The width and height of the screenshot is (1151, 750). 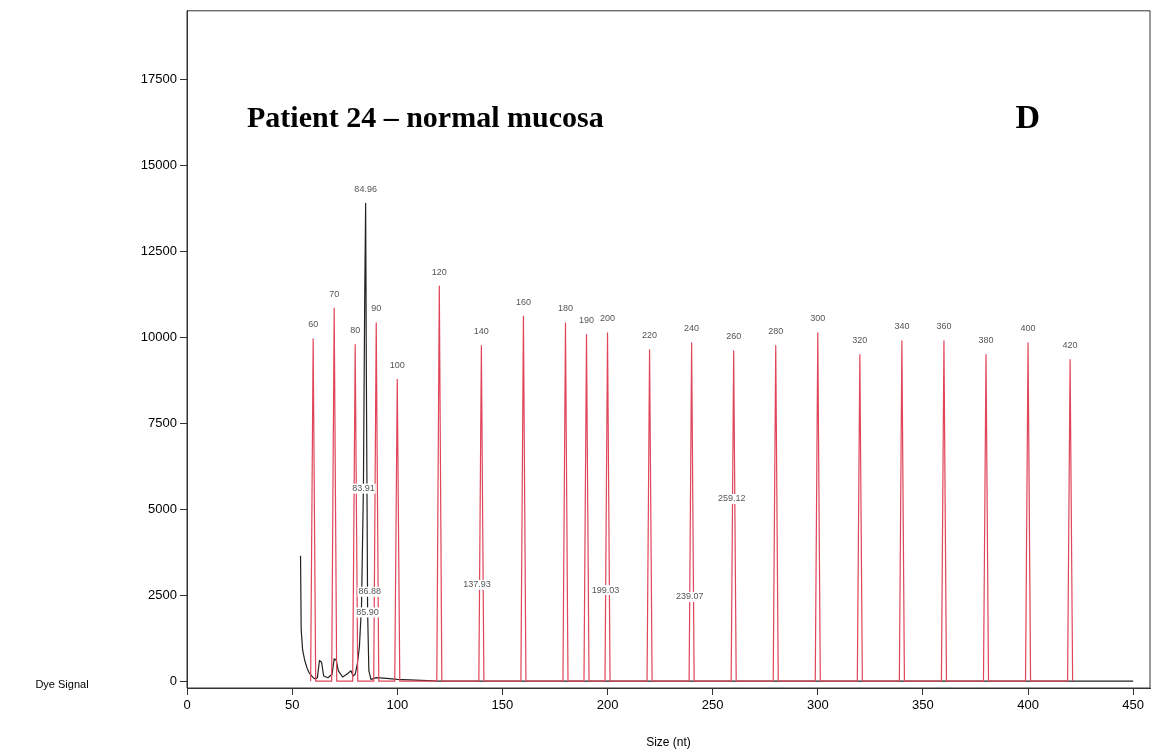 I want to click on y-tick-label: 5000, so click(x=162, y=508).